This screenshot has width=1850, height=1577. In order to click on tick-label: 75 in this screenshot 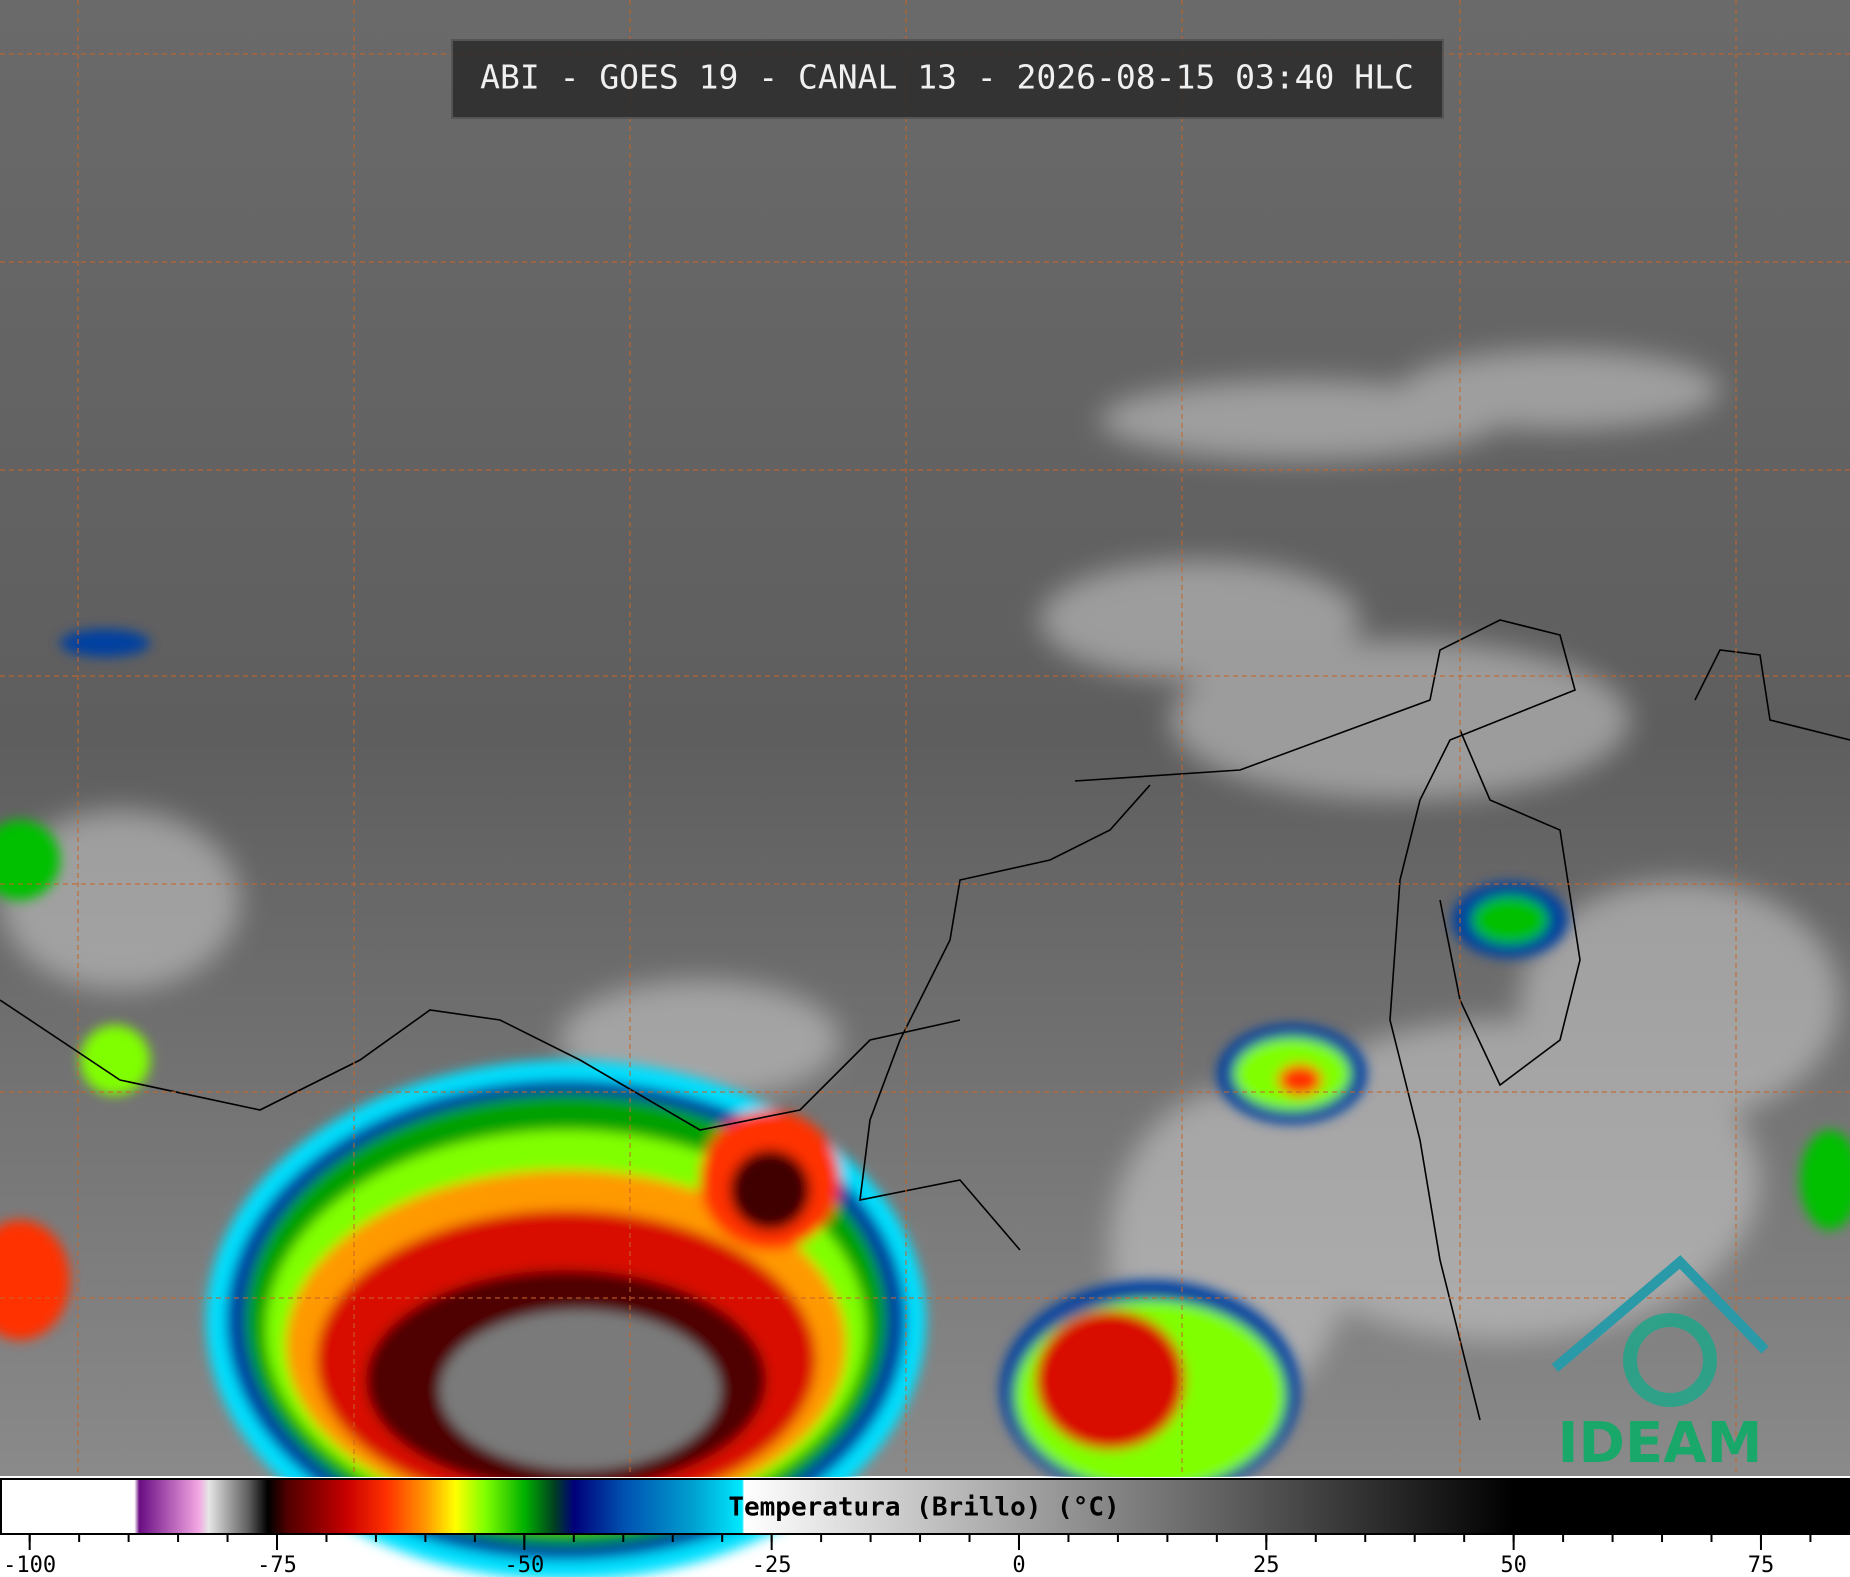, I will do `click(1761, 1565)`.